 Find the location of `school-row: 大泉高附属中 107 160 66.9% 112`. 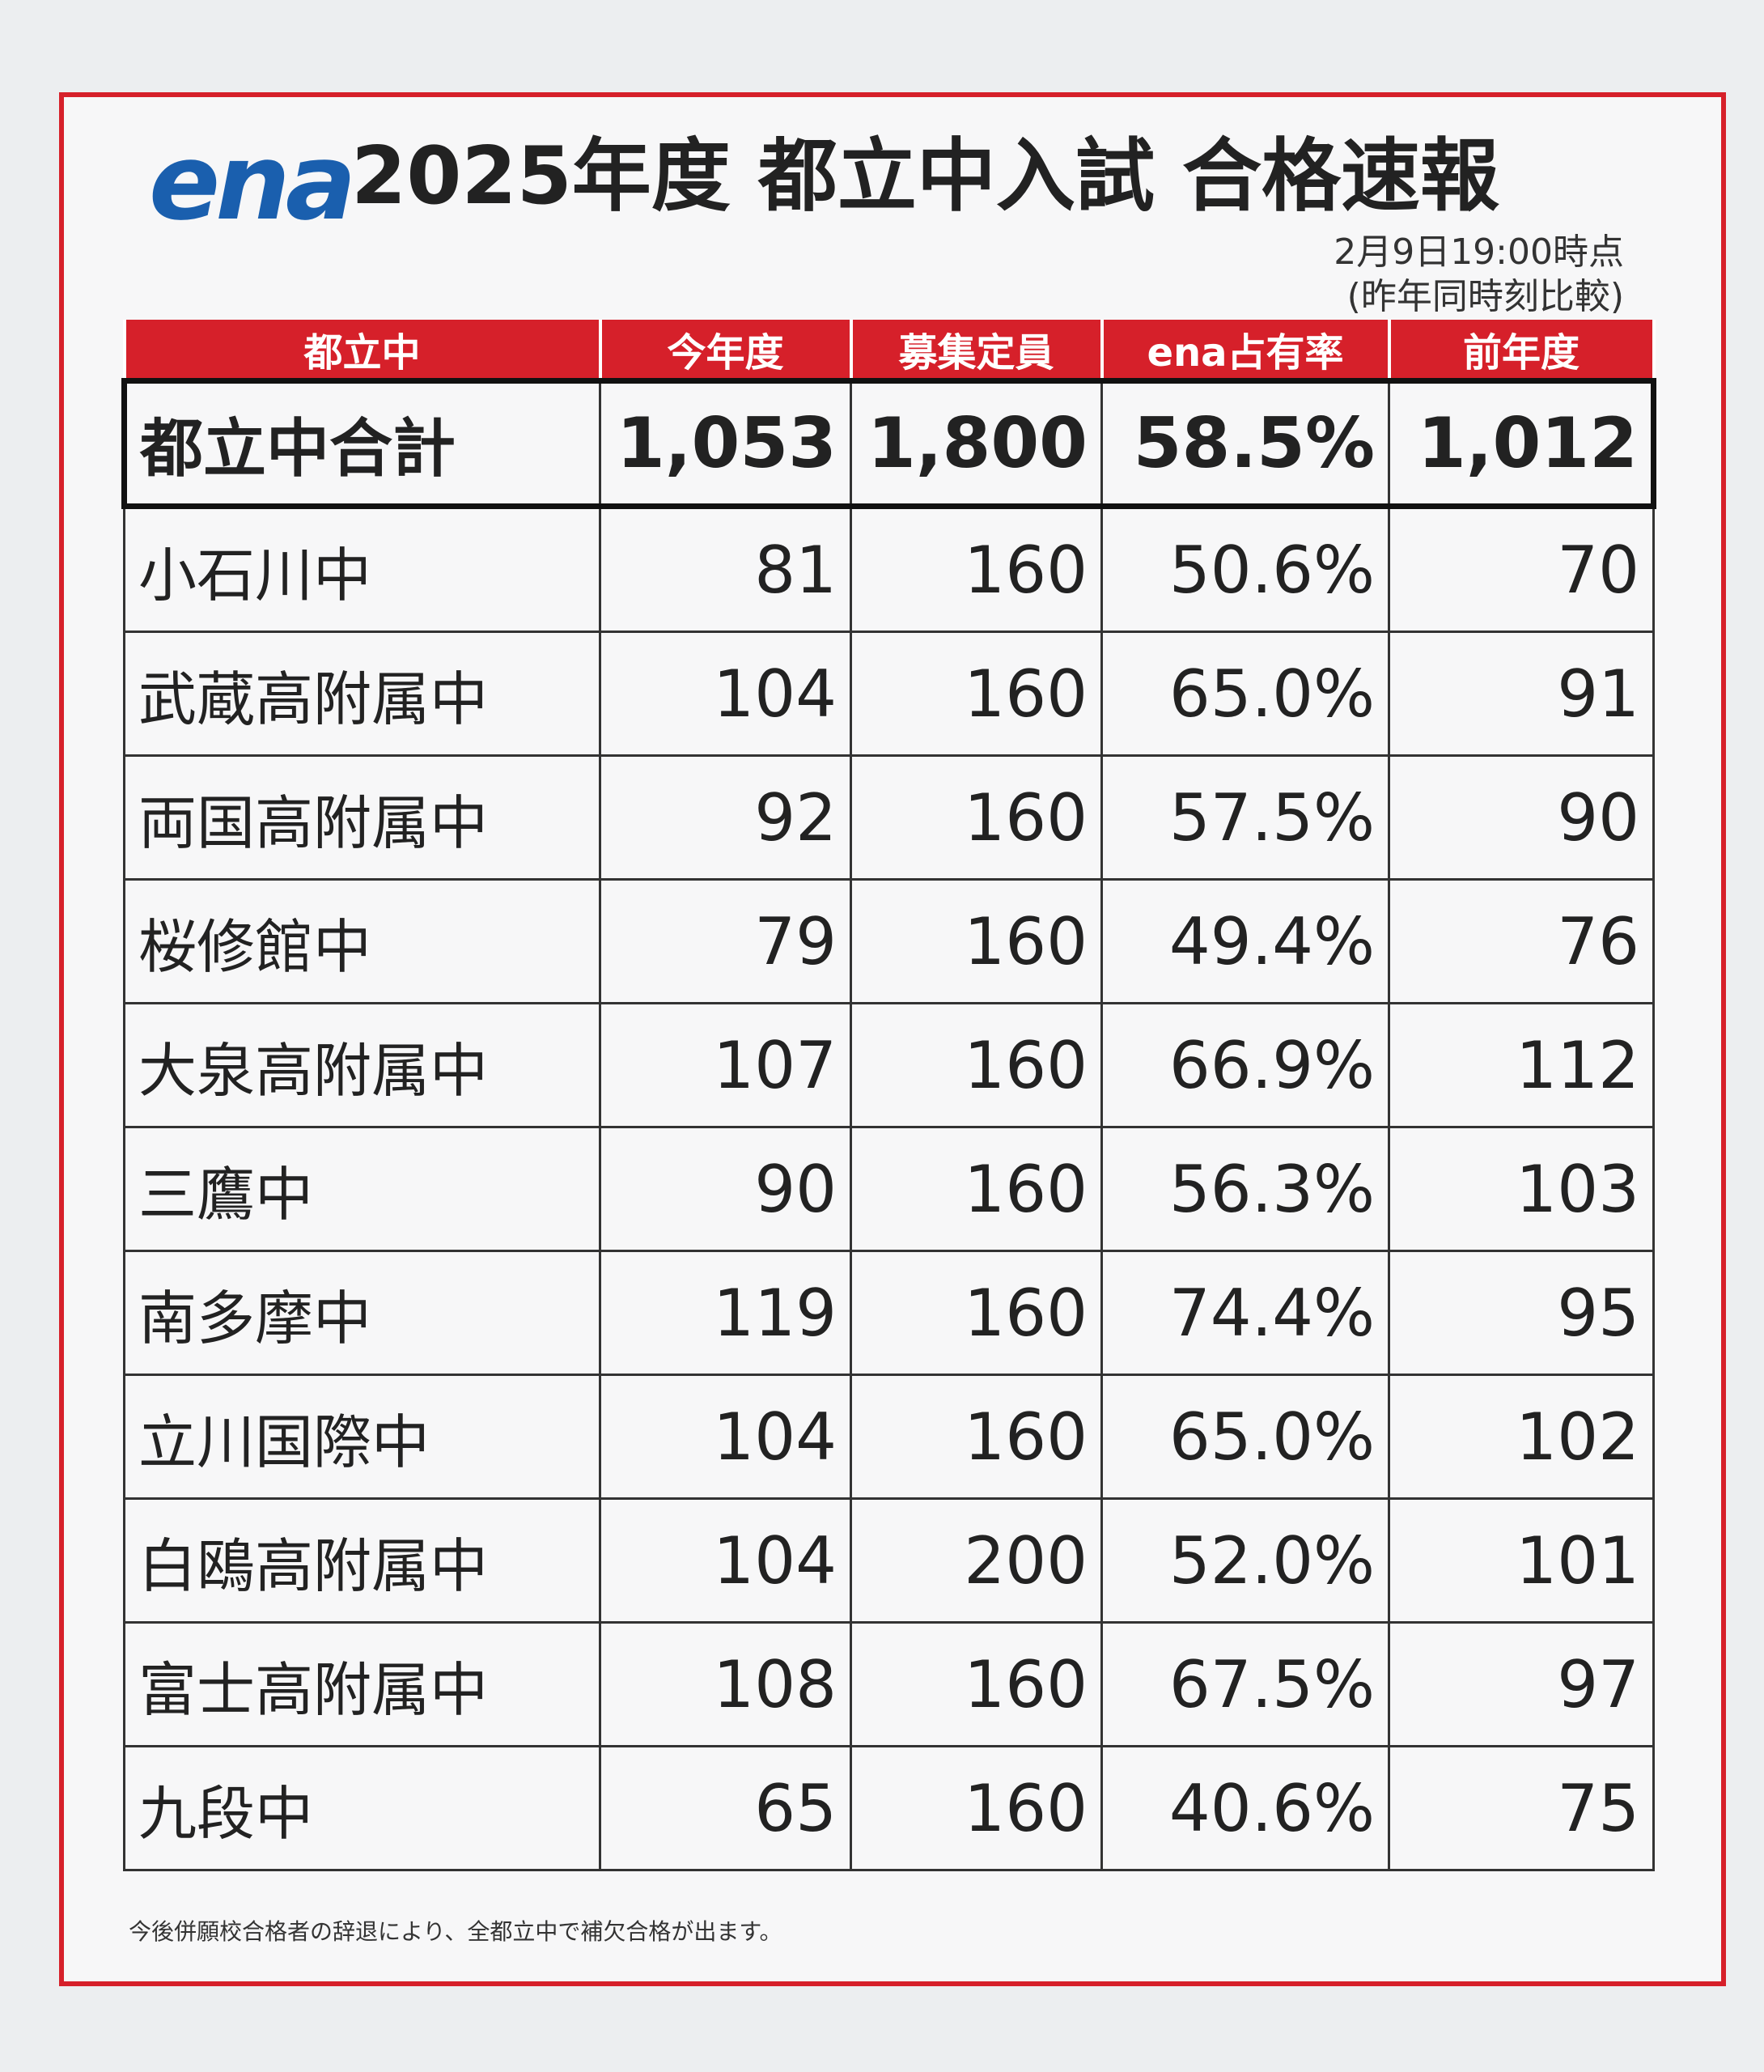

school-row: 大泉高附属中 107 160 66.9% 112 is located at coordinates (889, 1065).